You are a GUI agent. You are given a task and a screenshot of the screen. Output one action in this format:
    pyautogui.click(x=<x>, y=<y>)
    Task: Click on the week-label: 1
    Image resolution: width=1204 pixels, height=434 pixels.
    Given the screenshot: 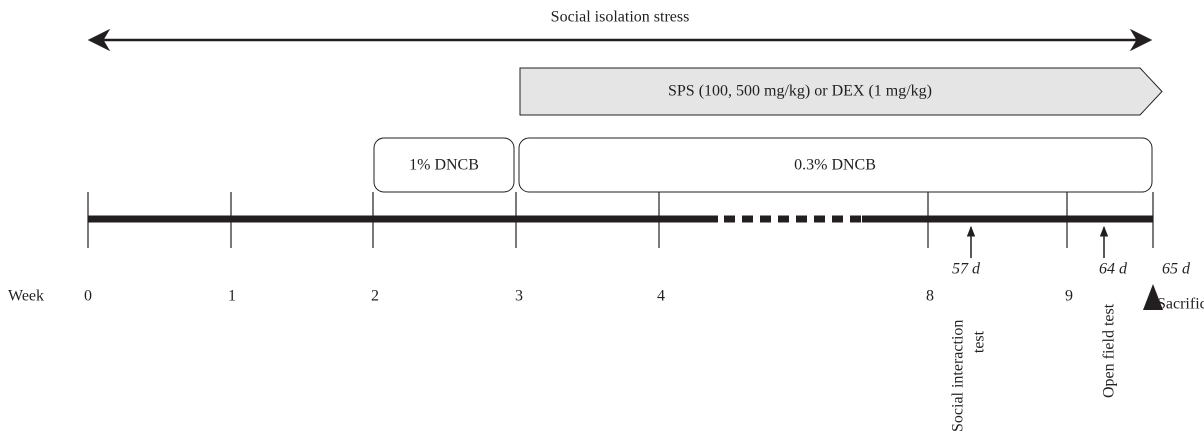 What is the action you would take?
    pyautogui.click(x=232, y=296)
    